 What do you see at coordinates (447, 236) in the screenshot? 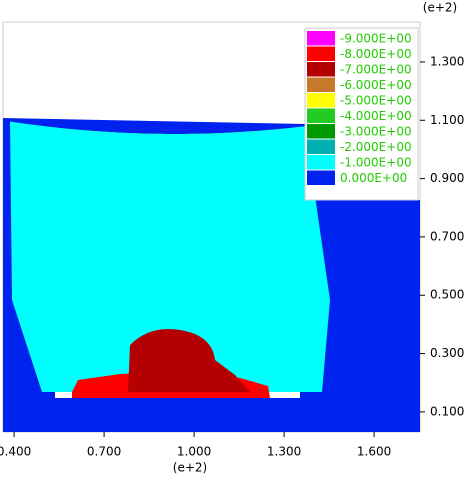
I see `y-tick-label: 0.700` at bounding box center [447, 236].